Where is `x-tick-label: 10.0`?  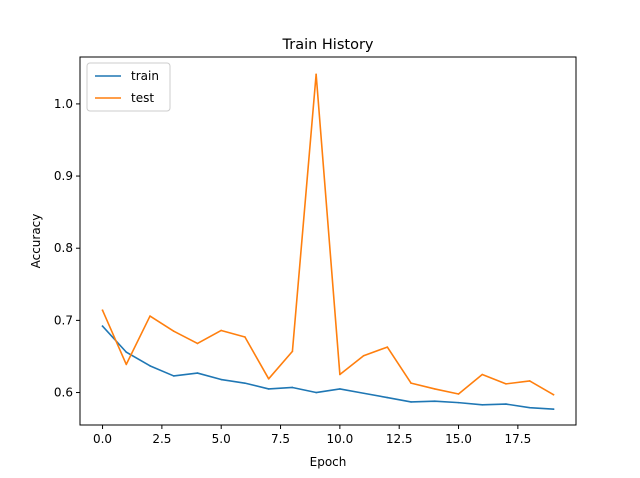 x-tick-label: 10.0 is located at coordinates (340, 439).